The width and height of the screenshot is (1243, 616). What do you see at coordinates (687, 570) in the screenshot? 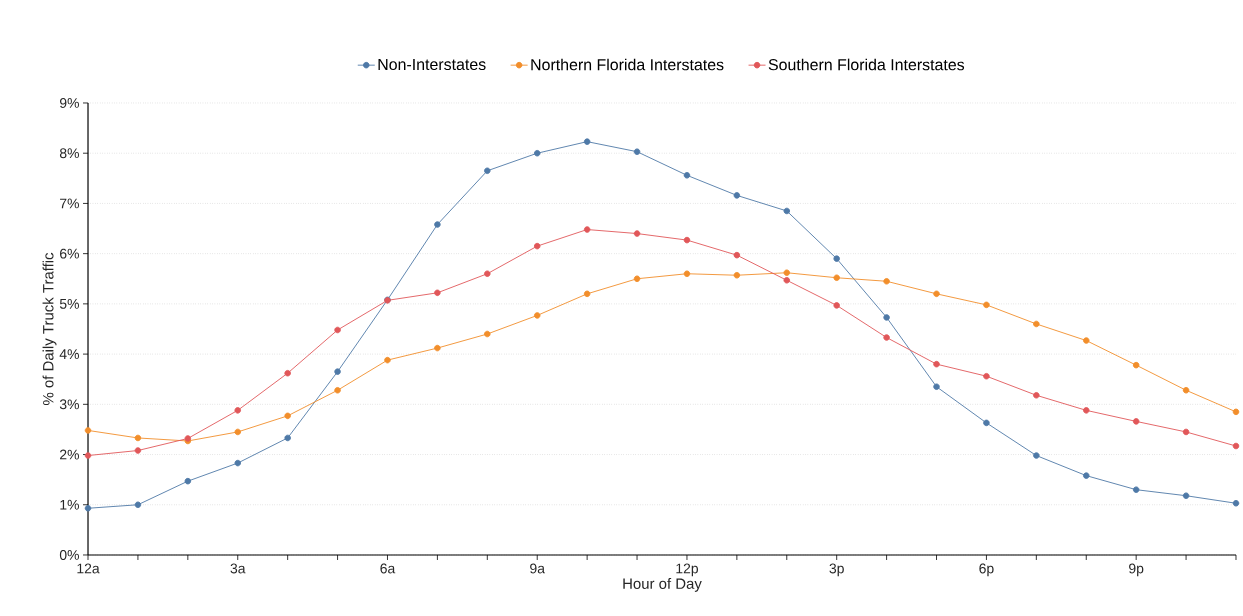
I see `x-tick-label: 12p` at bounding box center [687, 570].